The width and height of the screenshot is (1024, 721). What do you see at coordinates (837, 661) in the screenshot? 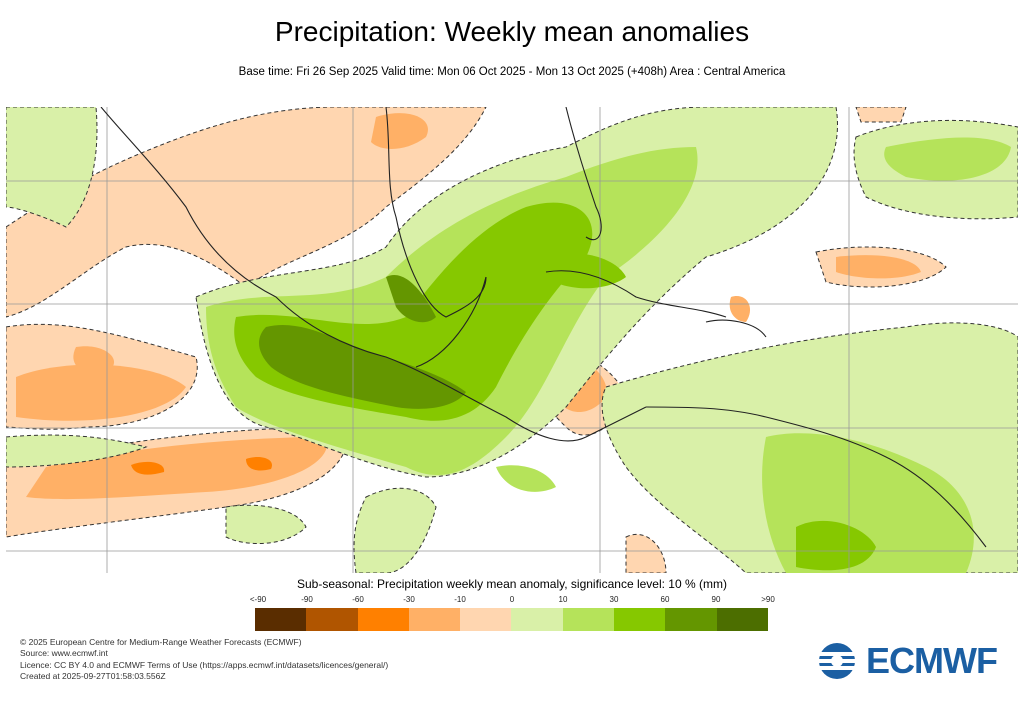
I see `ecmwf-logo-icon` at bounding box center [837, 661].